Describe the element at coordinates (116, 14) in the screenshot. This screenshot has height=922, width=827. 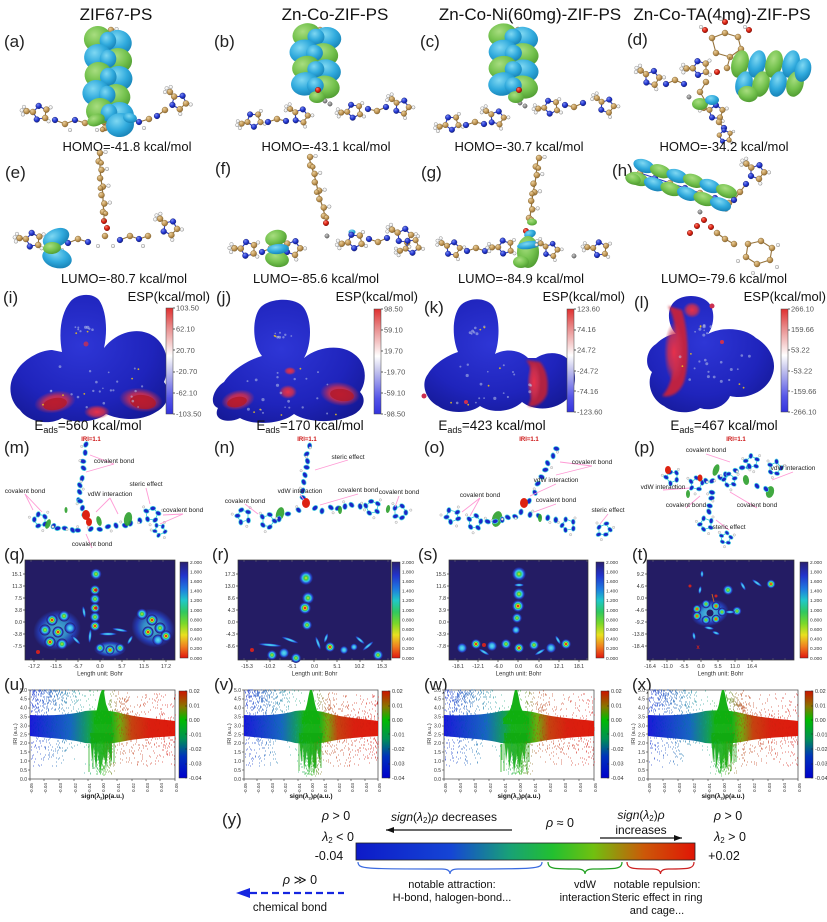
I see `svg-text: ZIF67-PS` at that location.